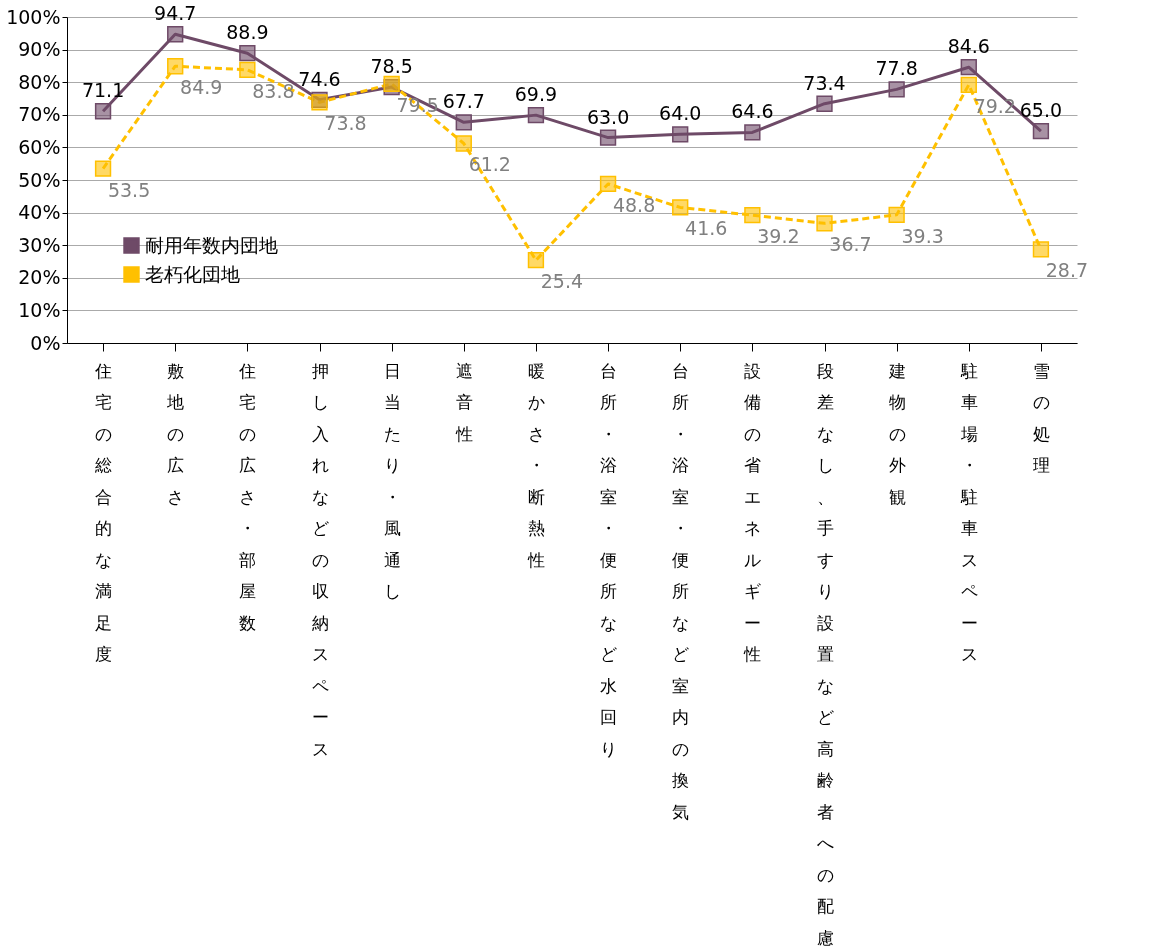  What do you see at coordinates (391, 66) in the screenshot?
I see `data-label: 78.5` at bounding box center [391, 66].